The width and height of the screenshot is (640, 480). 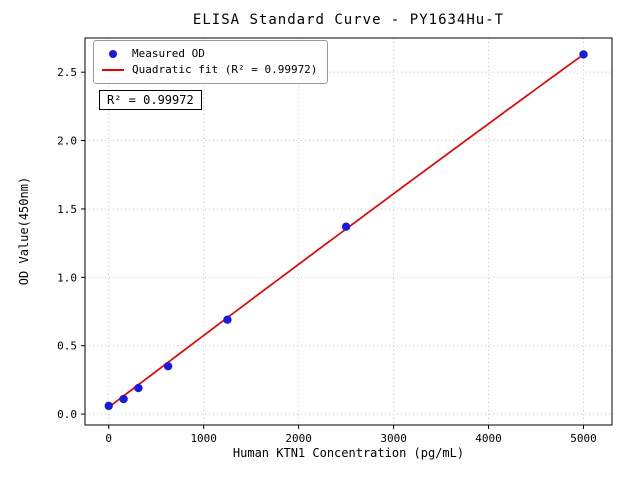 I want to click on y-axis-label: OD Value(450nm), so click(x=24, y=231).